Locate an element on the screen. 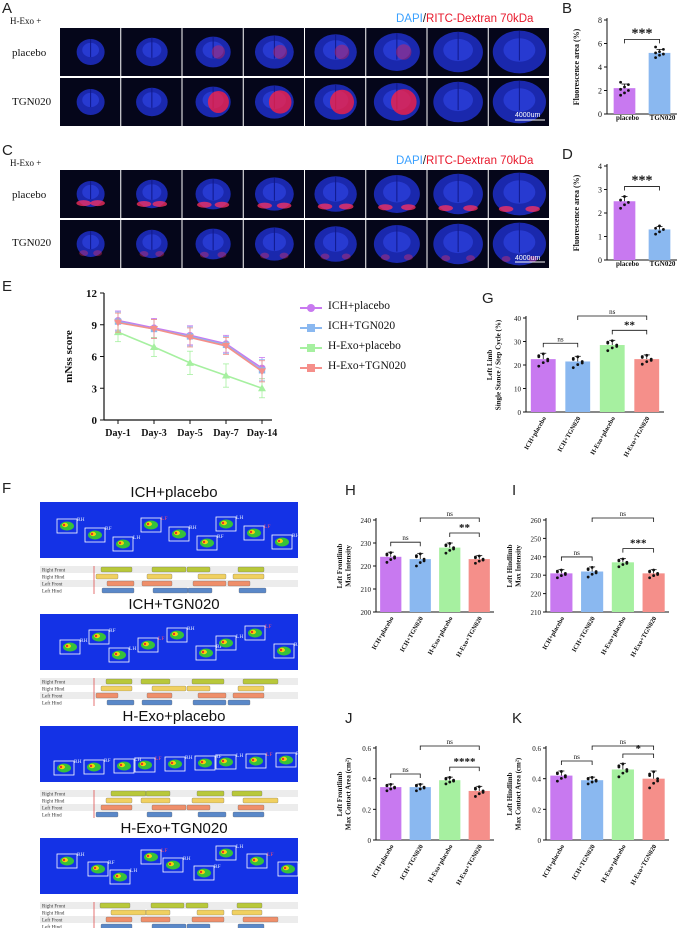 Image resolution: width=685 pixels, height=928 pixels. legend-marker is located at coordinates (311, 368).